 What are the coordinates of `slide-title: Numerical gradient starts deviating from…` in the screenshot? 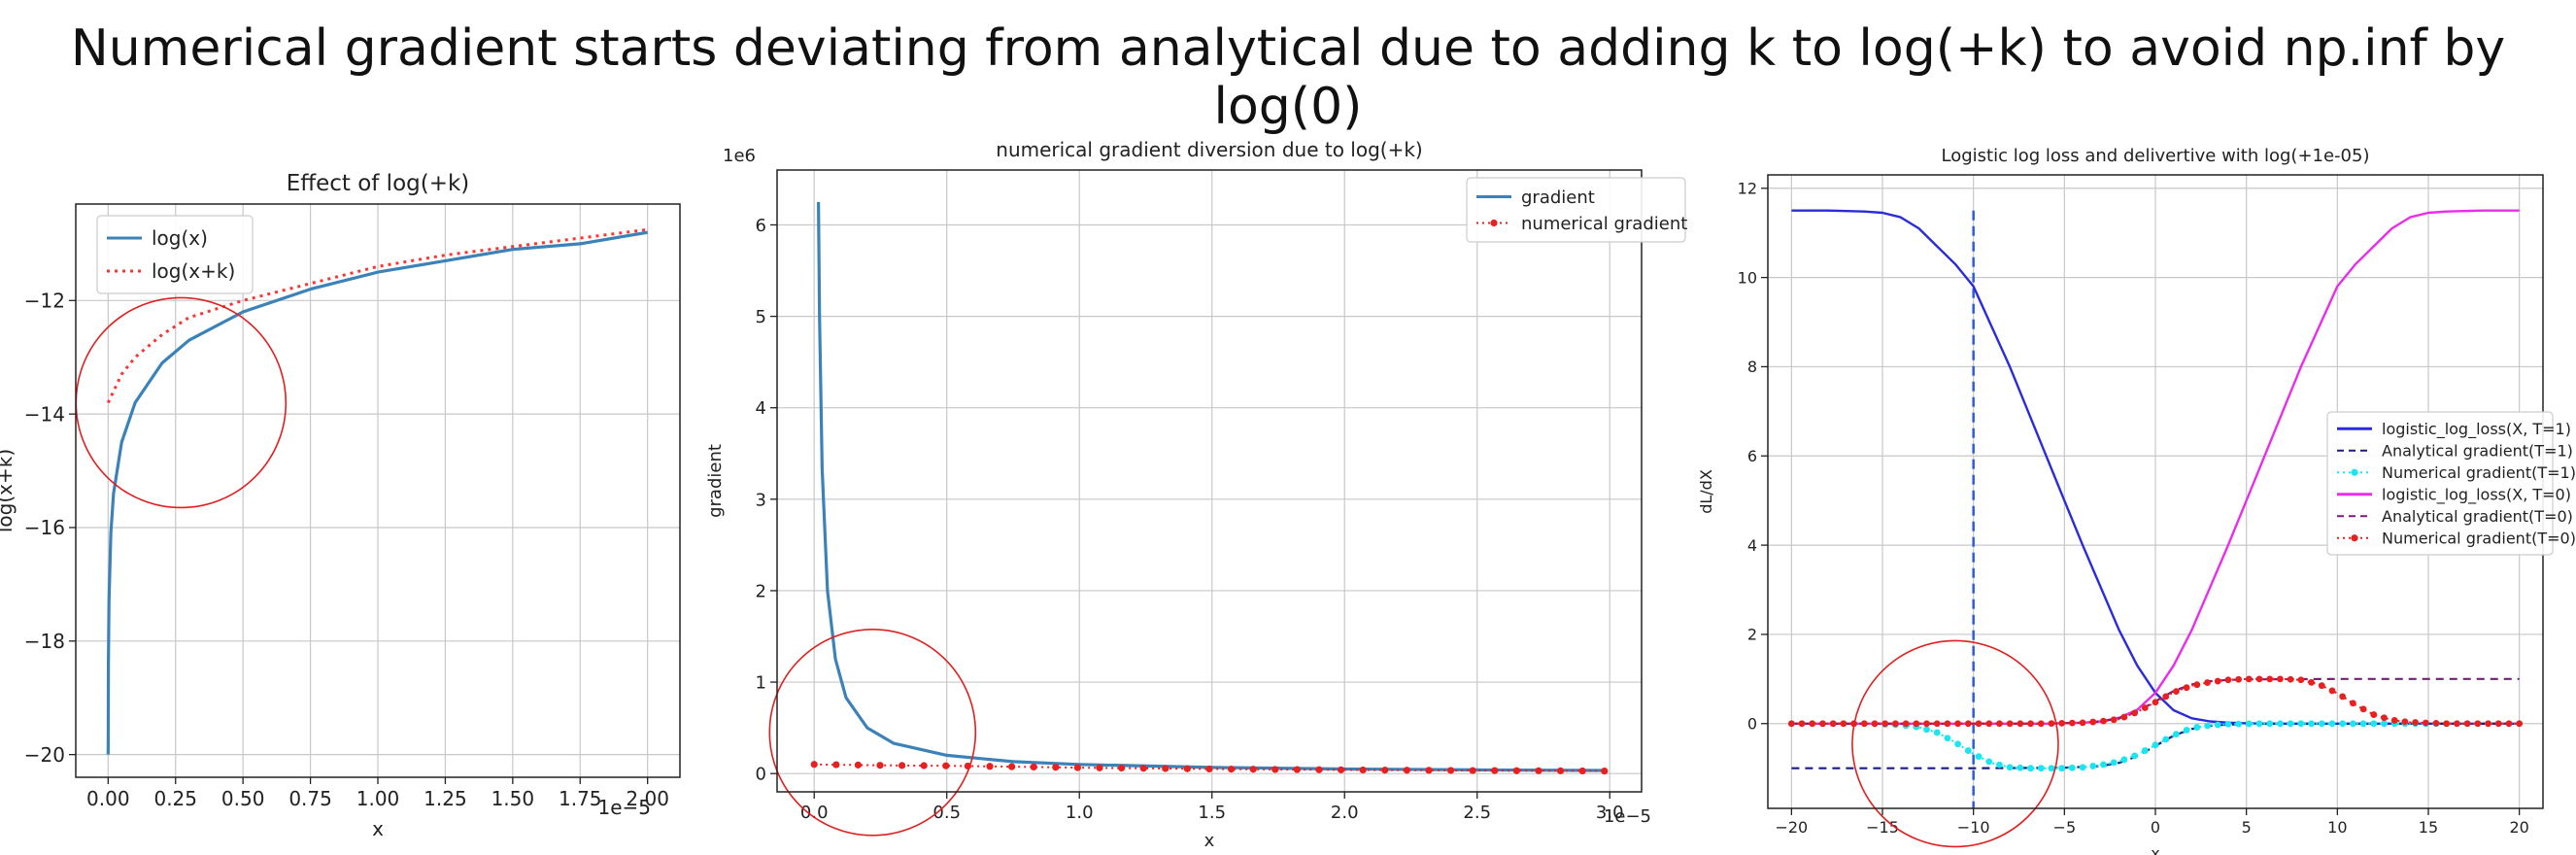 It's located at (1288, 77).